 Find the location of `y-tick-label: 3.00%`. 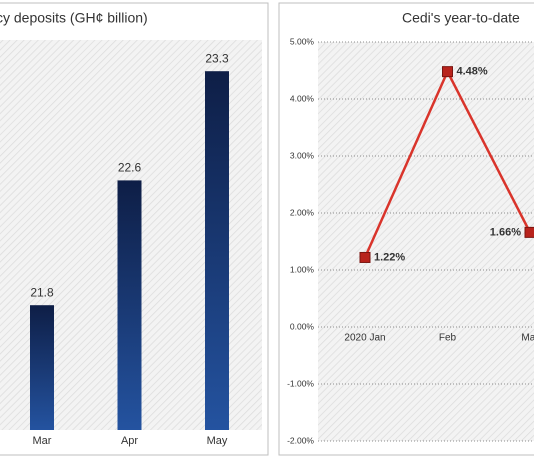

y-tick-label: 3.00% is located at coordinates (302, 155).